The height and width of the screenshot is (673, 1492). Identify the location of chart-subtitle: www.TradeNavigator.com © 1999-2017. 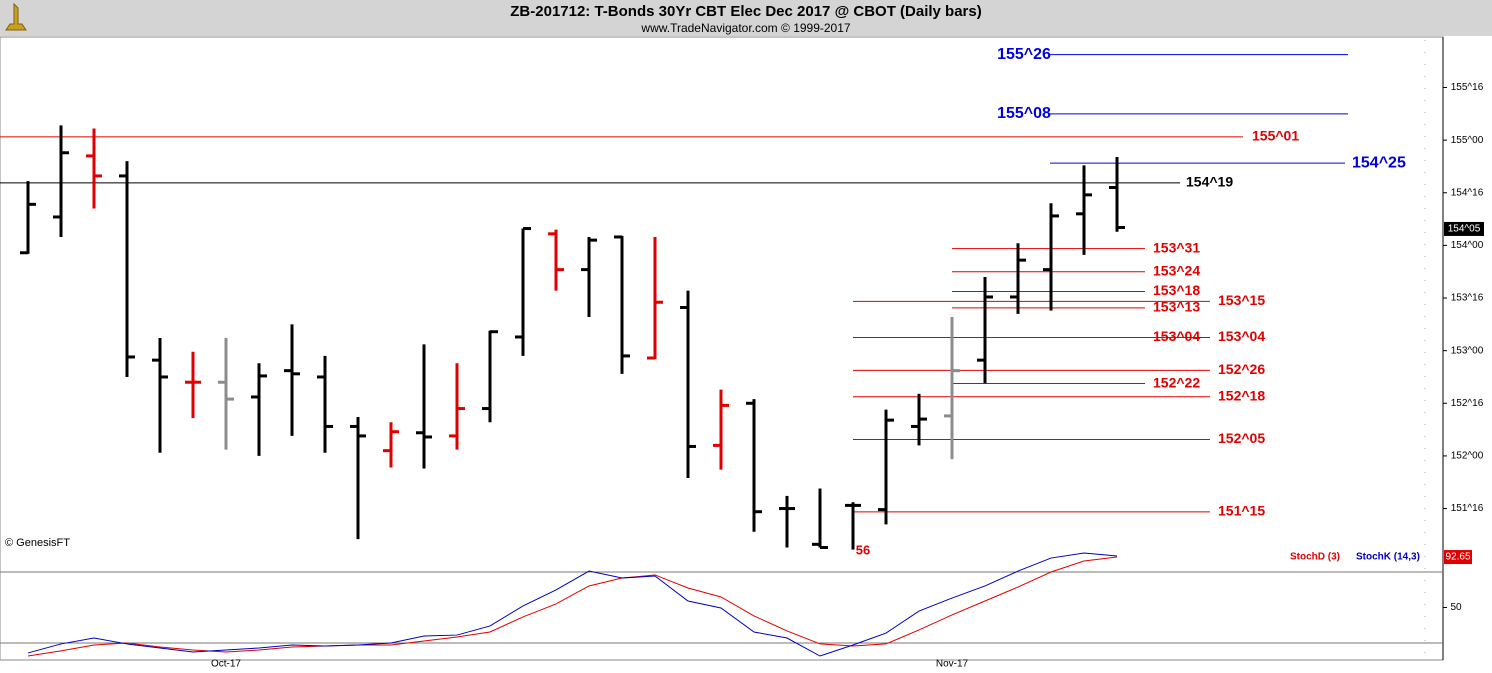
(745, 28).